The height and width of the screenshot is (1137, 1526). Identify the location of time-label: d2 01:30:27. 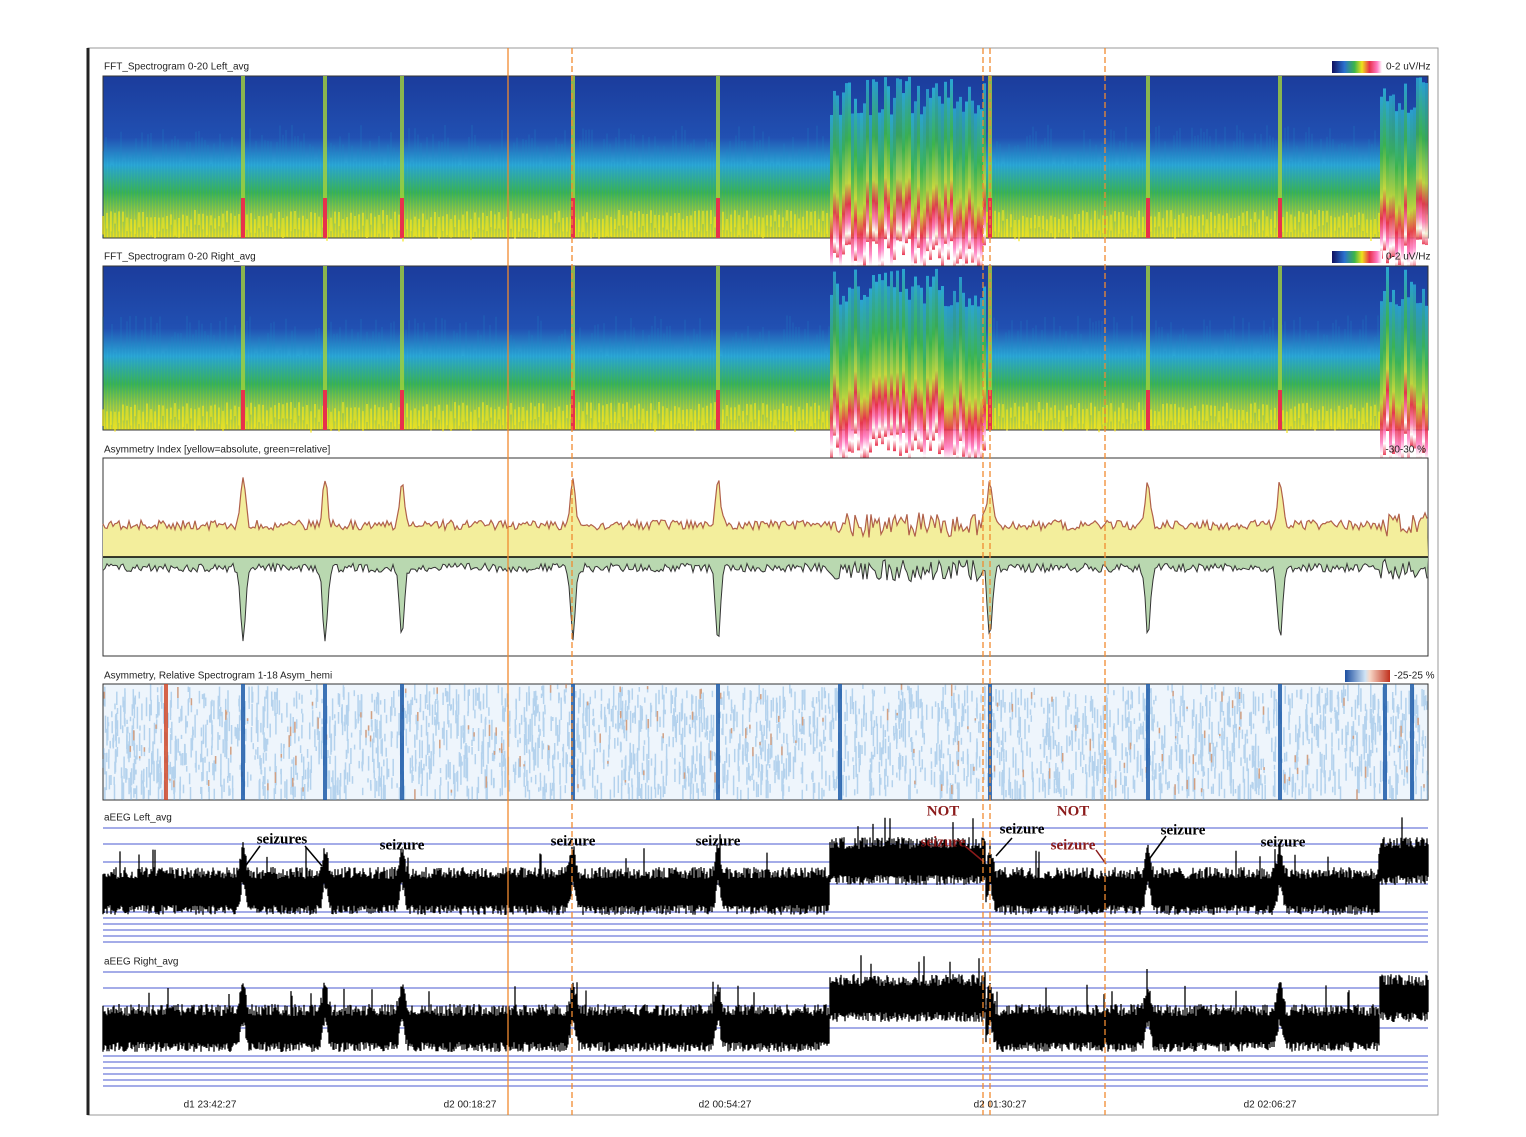
(1000, 1105).